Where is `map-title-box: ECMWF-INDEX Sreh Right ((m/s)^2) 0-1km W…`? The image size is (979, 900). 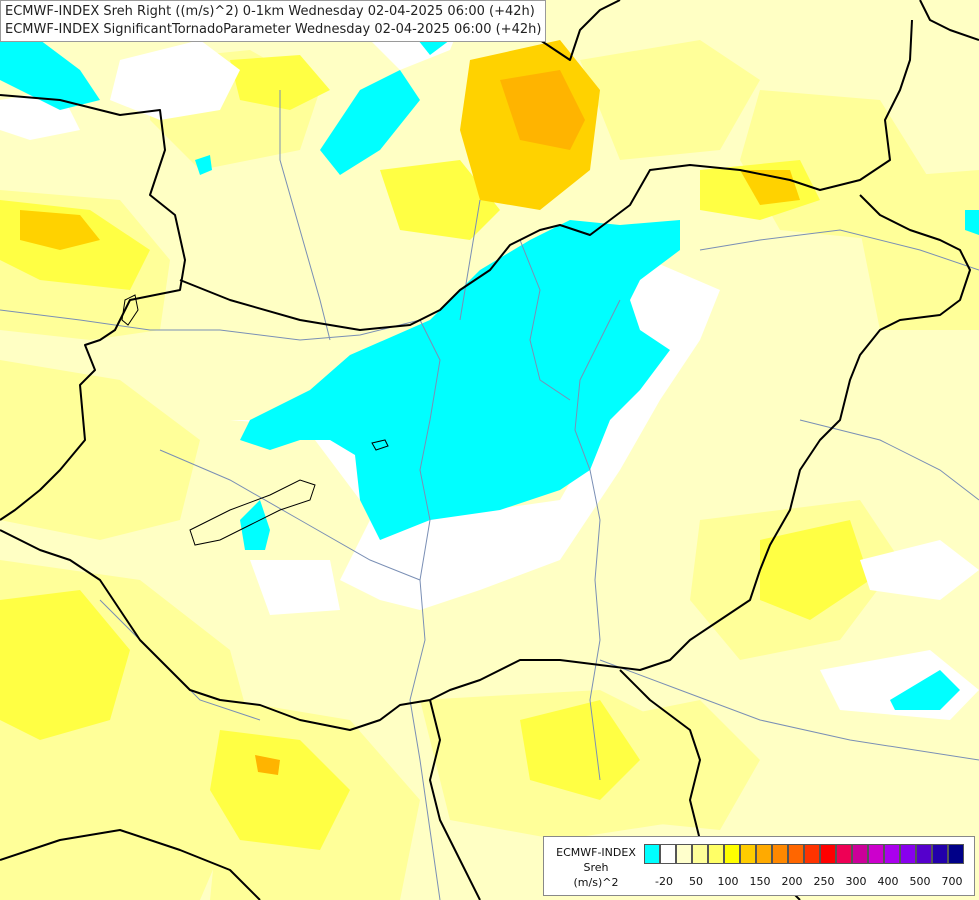 map-title-box: ECMWF-INDEX Sreh Right ((m/s)^2) 0-1km W… is located at coordinates (273, 21).